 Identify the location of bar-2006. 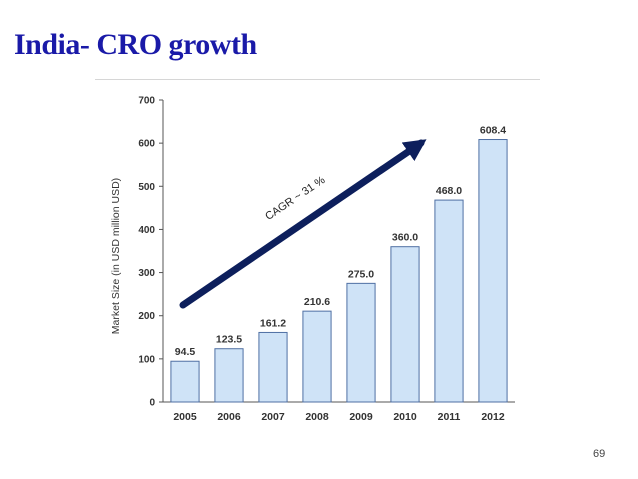
(229, 375).